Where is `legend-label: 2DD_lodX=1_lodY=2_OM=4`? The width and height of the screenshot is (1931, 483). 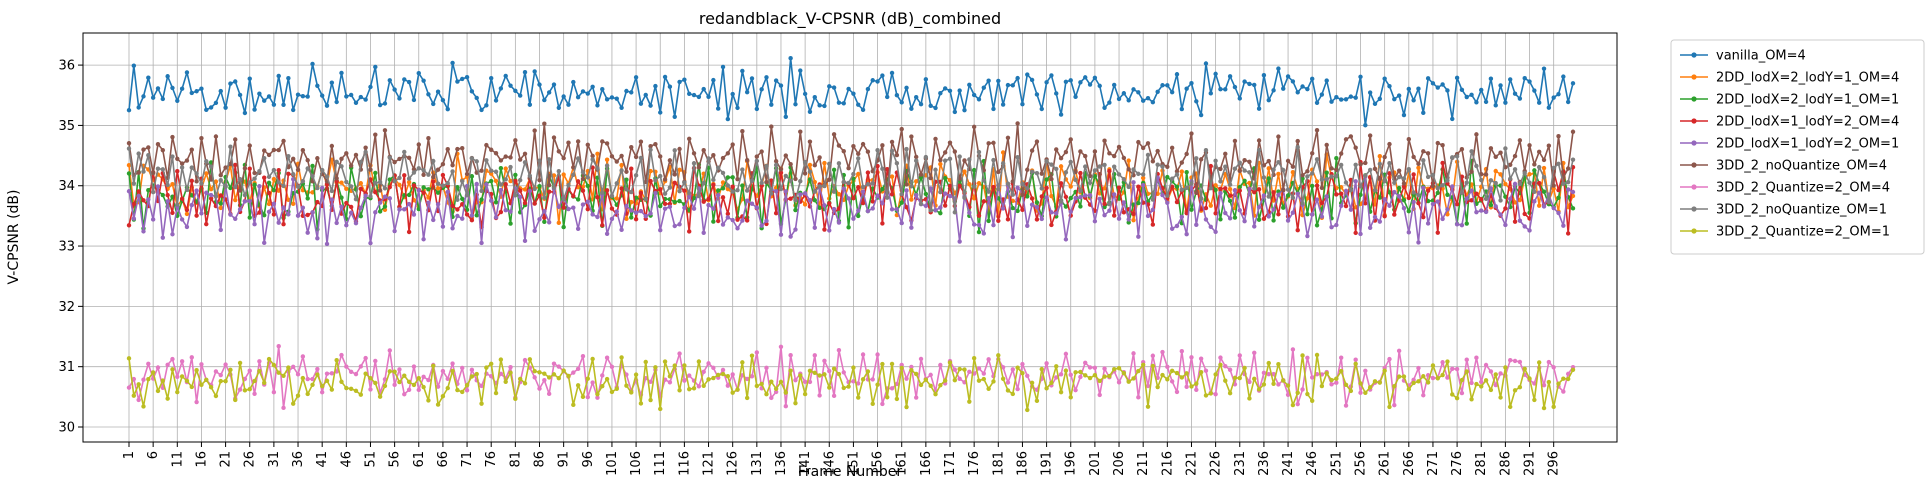 legend-label: 2DD_lodX=1_lodY=2_OM=4 is located at coordinates (1807, 122).